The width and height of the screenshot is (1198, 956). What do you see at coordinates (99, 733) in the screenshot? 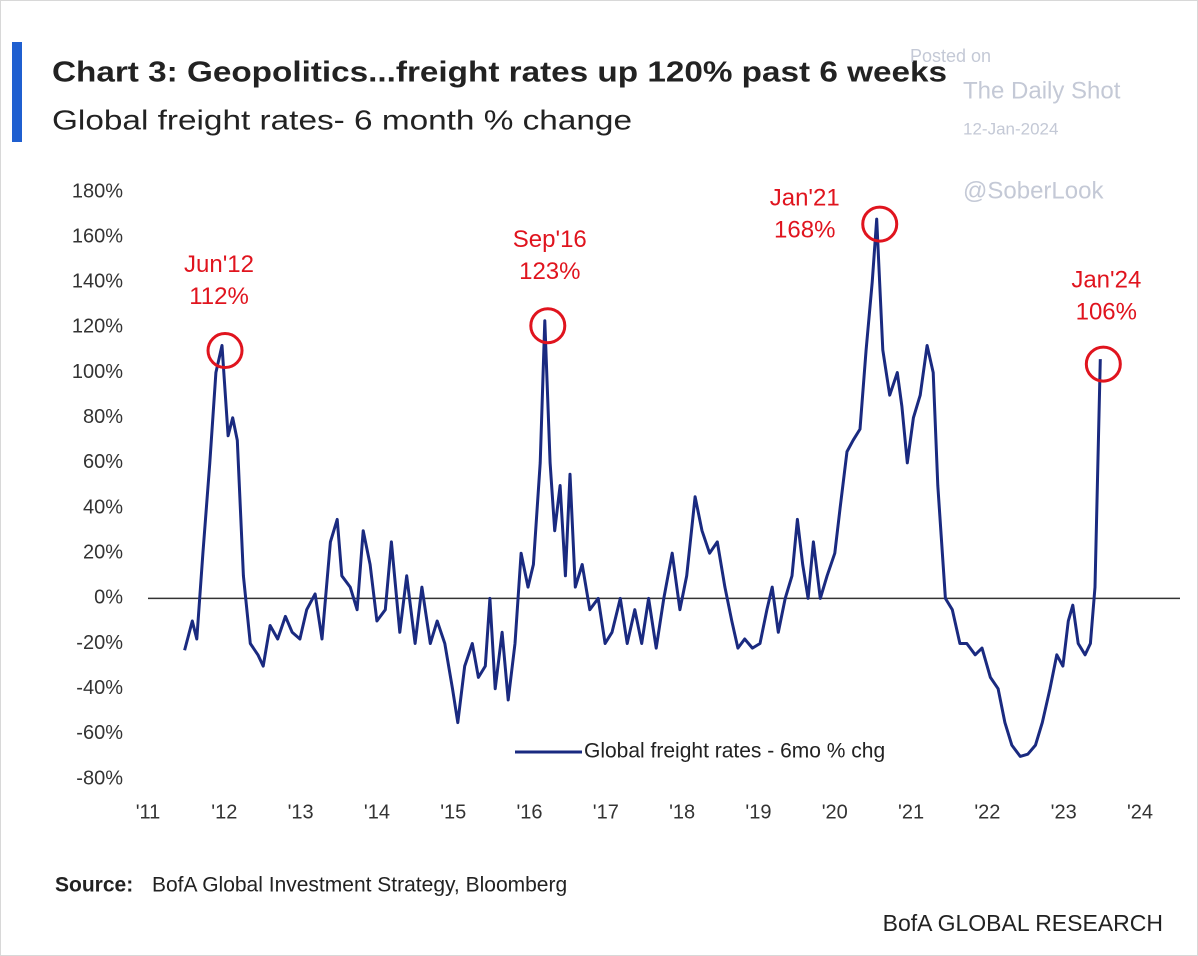
I see `y-tick-label: -60%` at bounding box center [99, 733].